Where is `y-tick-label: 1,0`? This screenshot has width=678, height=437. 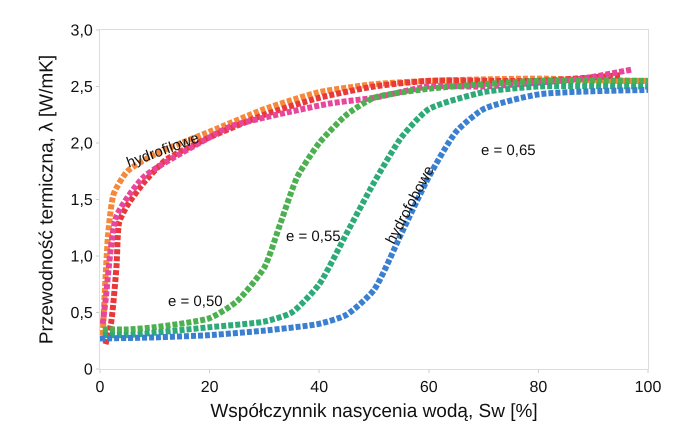
y-tick-label: 1,0 is located at coordinates (81, 257).